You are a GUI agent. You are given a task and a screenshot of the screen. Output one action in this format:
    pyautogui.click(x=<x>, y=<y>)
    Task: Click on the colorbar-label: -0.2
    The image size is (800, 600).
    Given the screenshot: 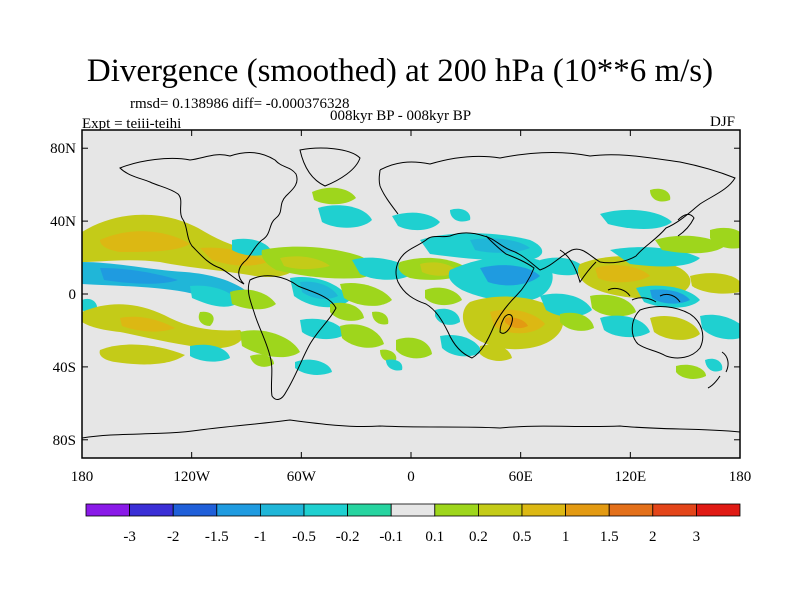 What is the action you would take?
    pyautogui.click(x=348, y=537)
    